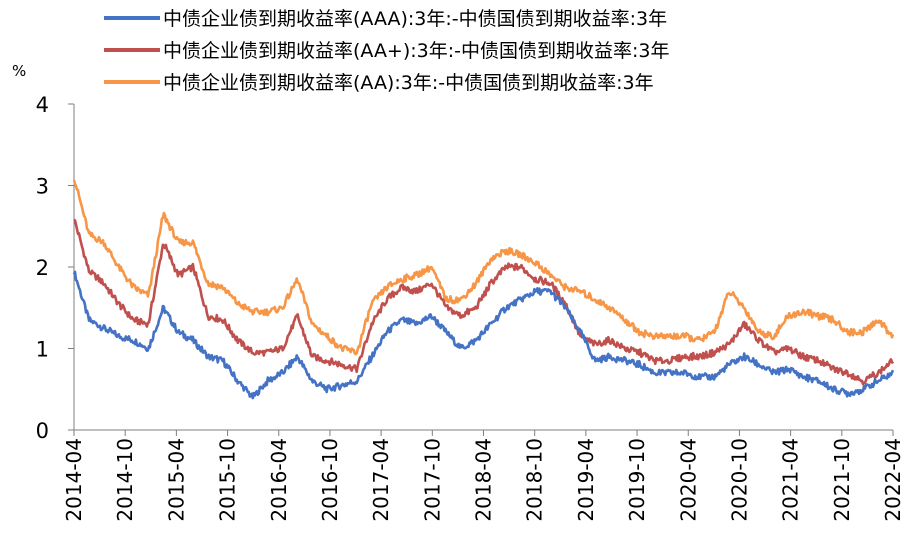 This screenshot has height=541, width=907. Describe the element at coordinates (586, 480) in the screenshot. I see `x-tick-label: 2019-04` at that location.